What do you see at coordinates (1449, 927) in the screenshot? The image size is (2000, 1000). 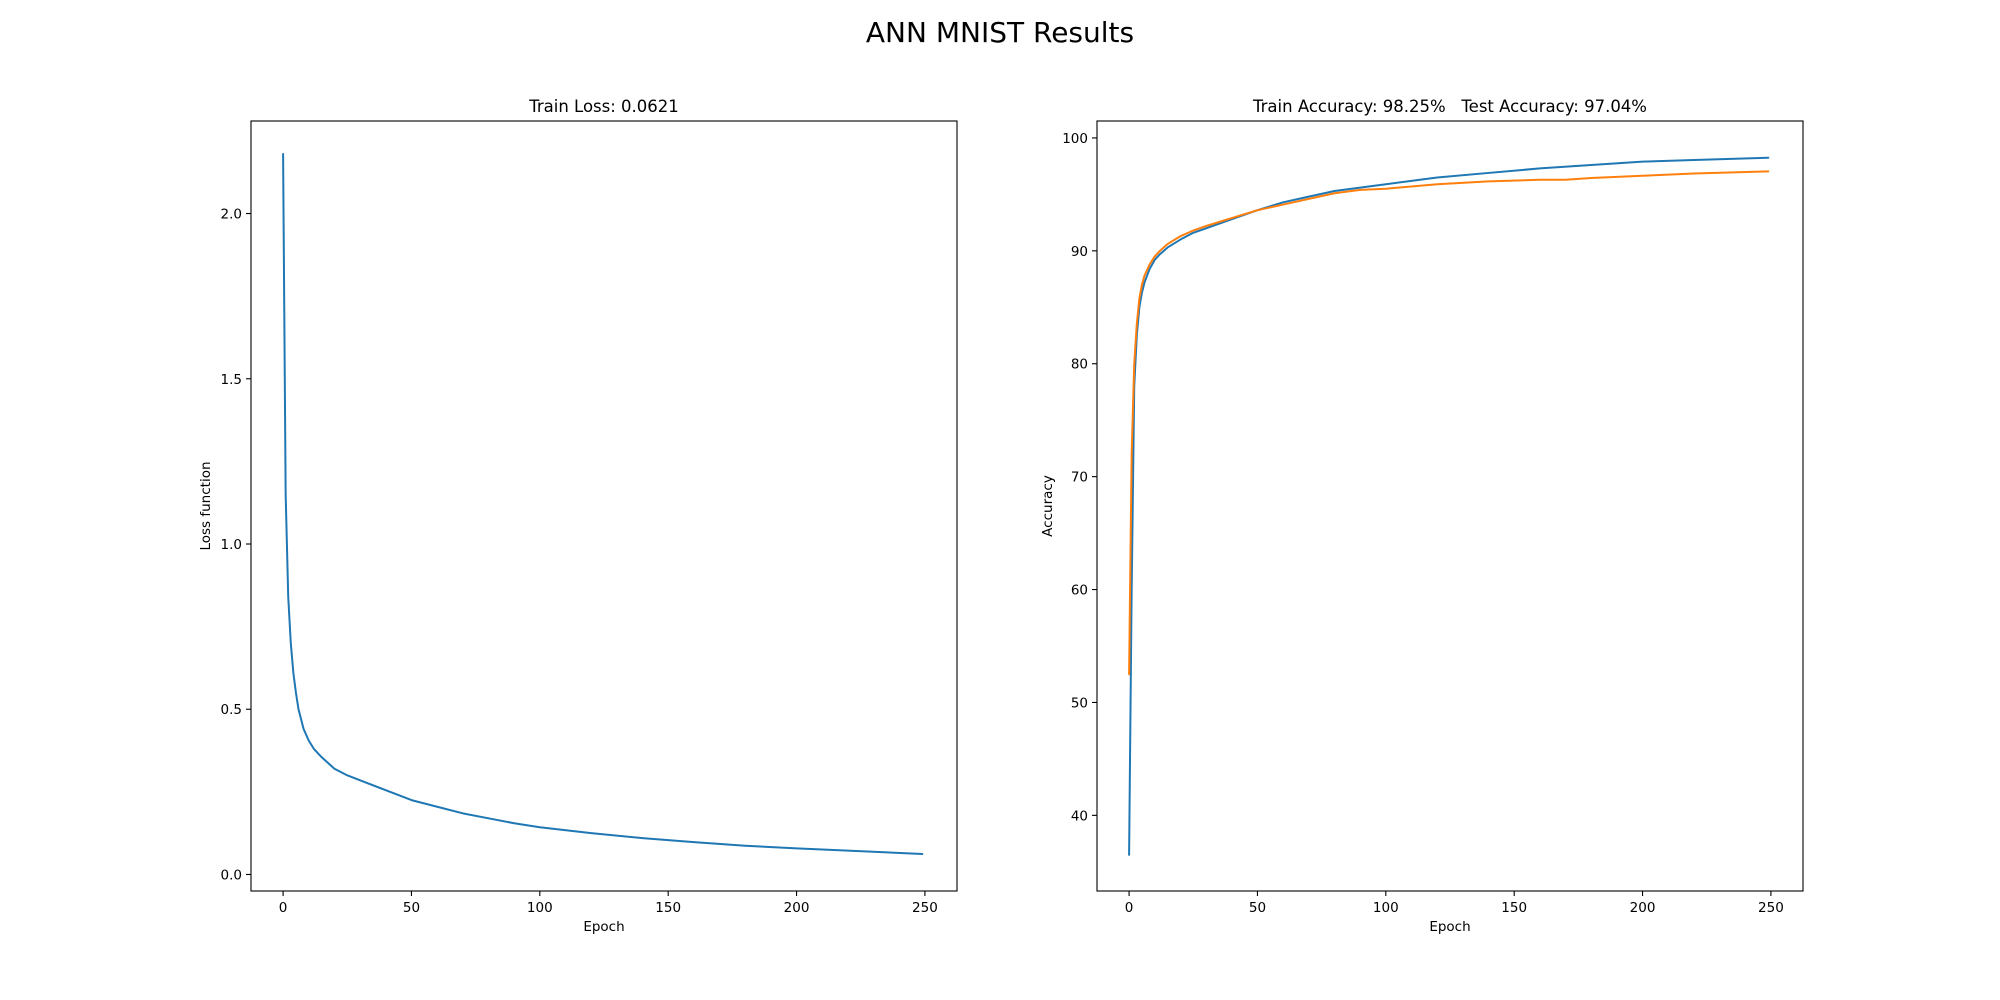 I see `accuracy-chart-xlabel: Epoch` at bounding box center [1449, 927].